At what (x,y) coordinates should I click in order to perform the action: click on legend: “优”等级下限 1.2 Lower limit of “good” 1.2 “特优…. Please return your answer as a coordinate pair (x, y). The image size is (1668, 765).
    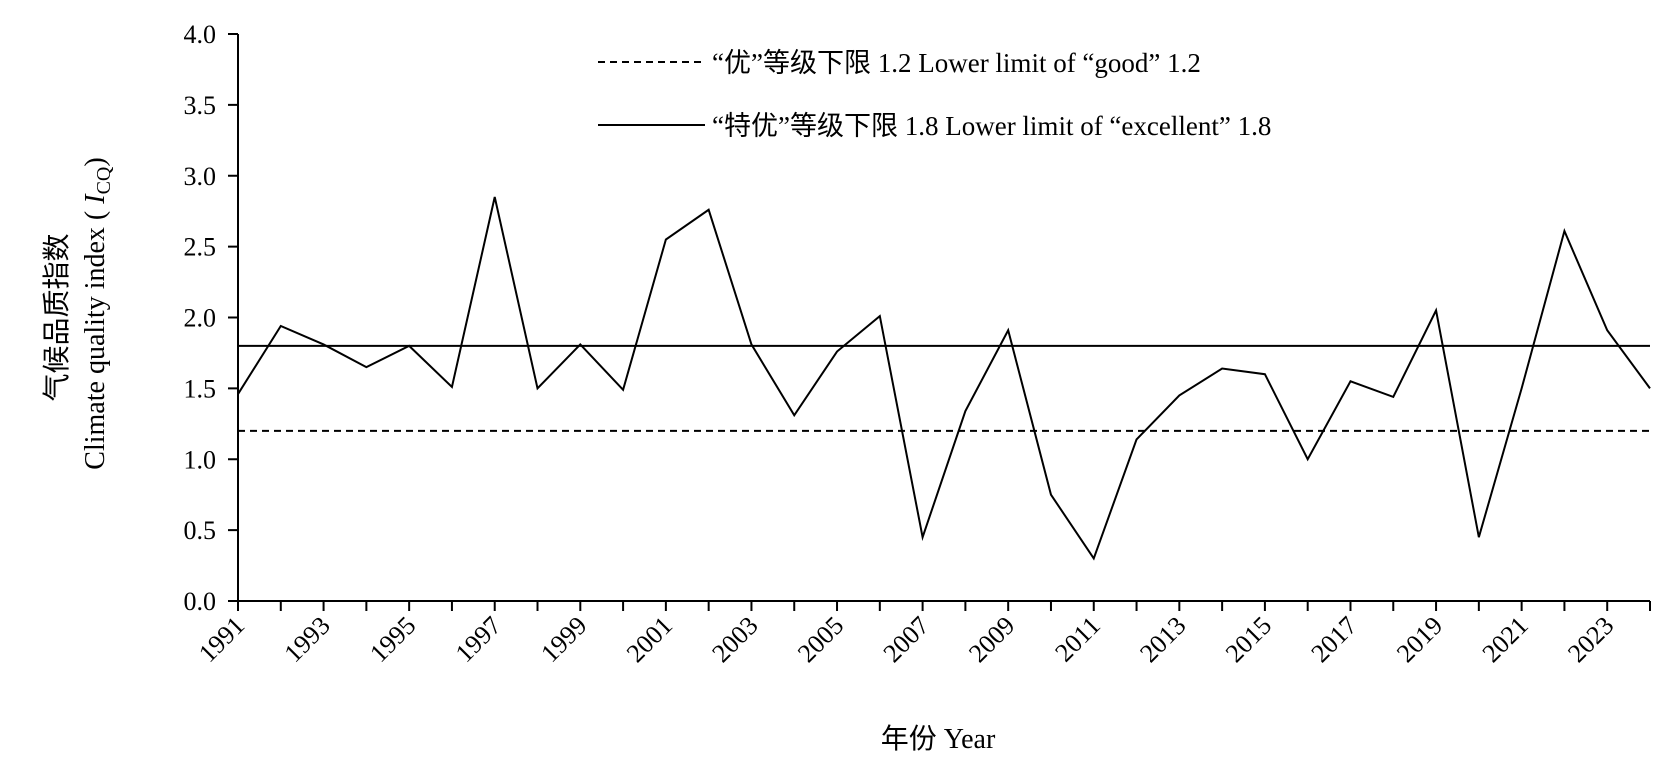
    Looking at the image, I should click on (934, 94).